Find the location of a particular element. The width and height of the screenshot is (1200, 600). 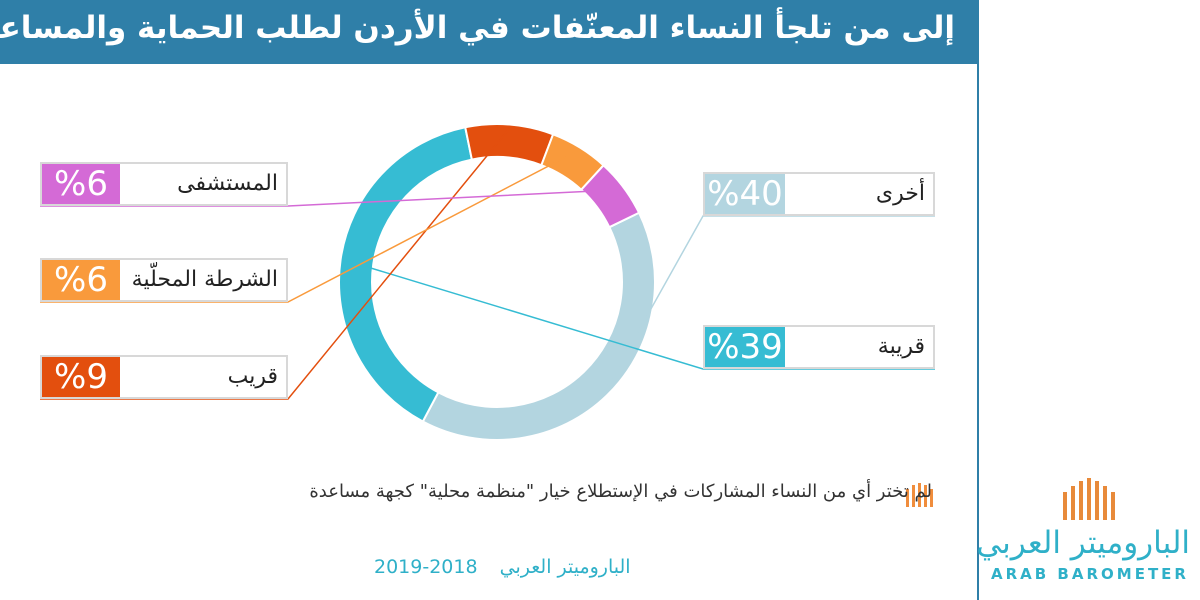

percent-label-local-police: %6 is located at coordinates (81, 280).